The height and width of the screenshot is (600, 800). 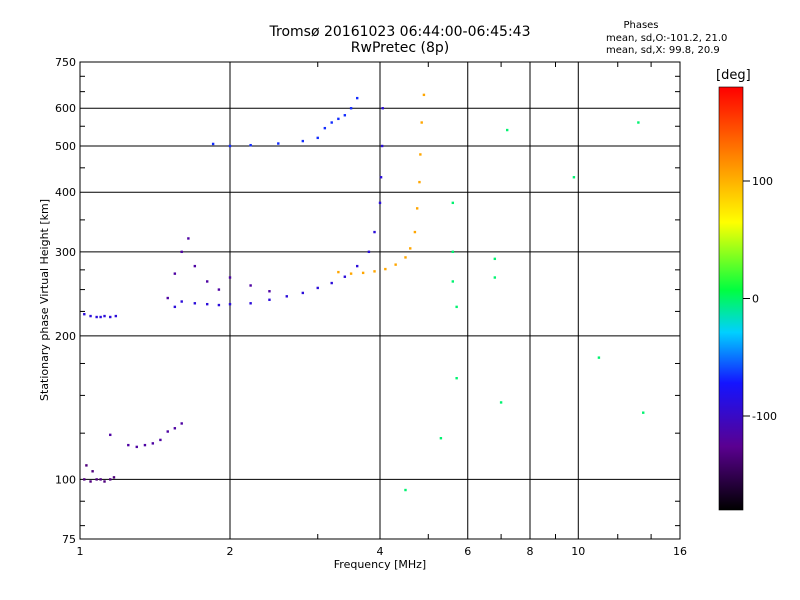 What do you see at coordinates (755, 299) in the screenshot?
I see `colorbar-tick-label: 0` at bounding box center [755, 299].